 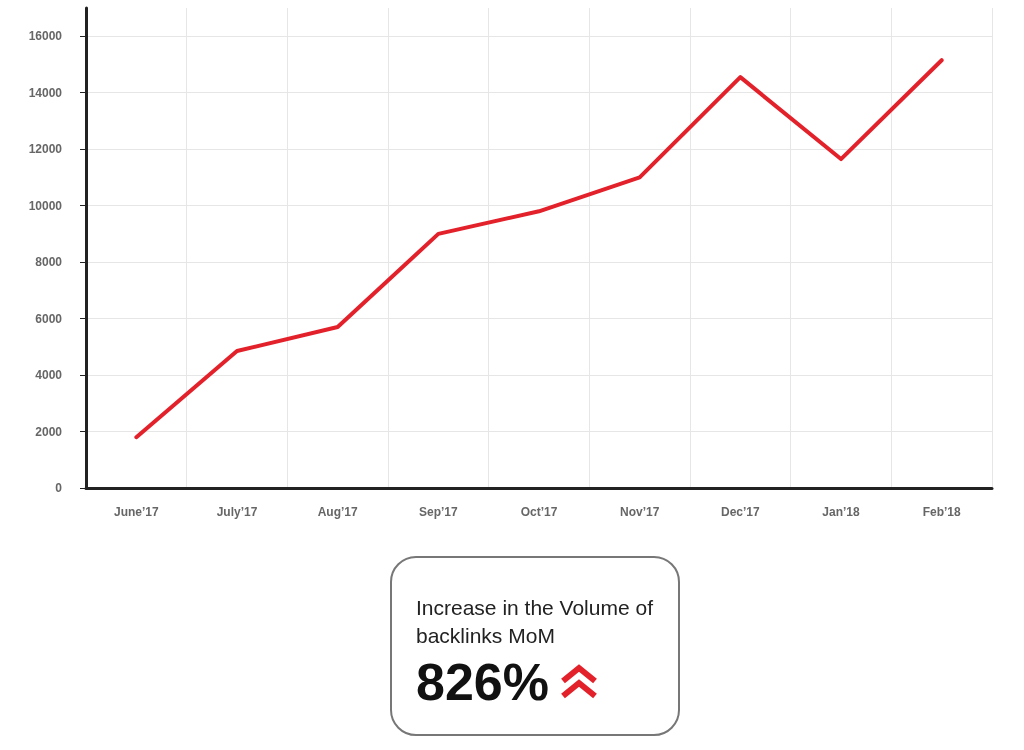 What do you see at coordinates (59, 488) in the screenshot?
I see `y-tick-label: 0` at bounding box center [59, 488].